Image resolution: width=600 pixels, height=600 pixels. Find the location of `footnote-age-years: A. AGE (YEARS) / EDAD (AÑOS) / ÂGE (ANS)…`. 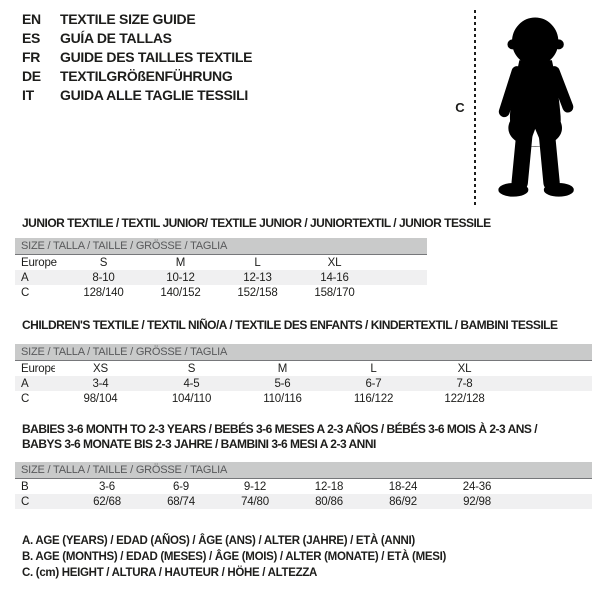

footnote-age-years: A. AGE (YEARS) / EDAD (AÑOS) / ÂGE (ANS)… is located at coordinates (218, 541).